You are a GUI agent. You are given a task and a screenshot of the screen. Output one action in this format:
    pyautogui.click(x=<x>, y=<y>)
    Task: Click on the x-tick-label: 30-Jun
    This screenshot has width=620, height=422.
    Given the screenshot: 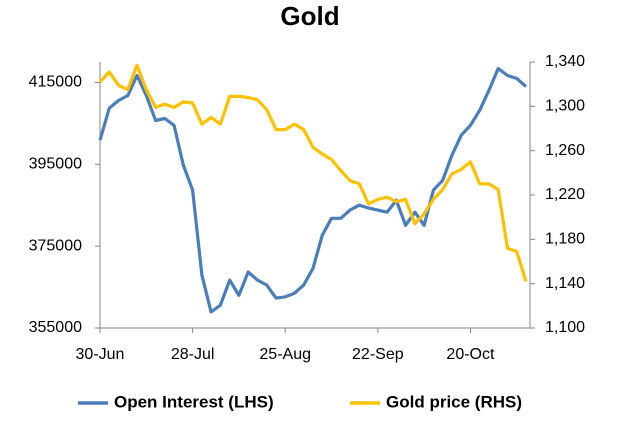 What is the action you would take?
    pyautogui.click(x=100, y=354)
    